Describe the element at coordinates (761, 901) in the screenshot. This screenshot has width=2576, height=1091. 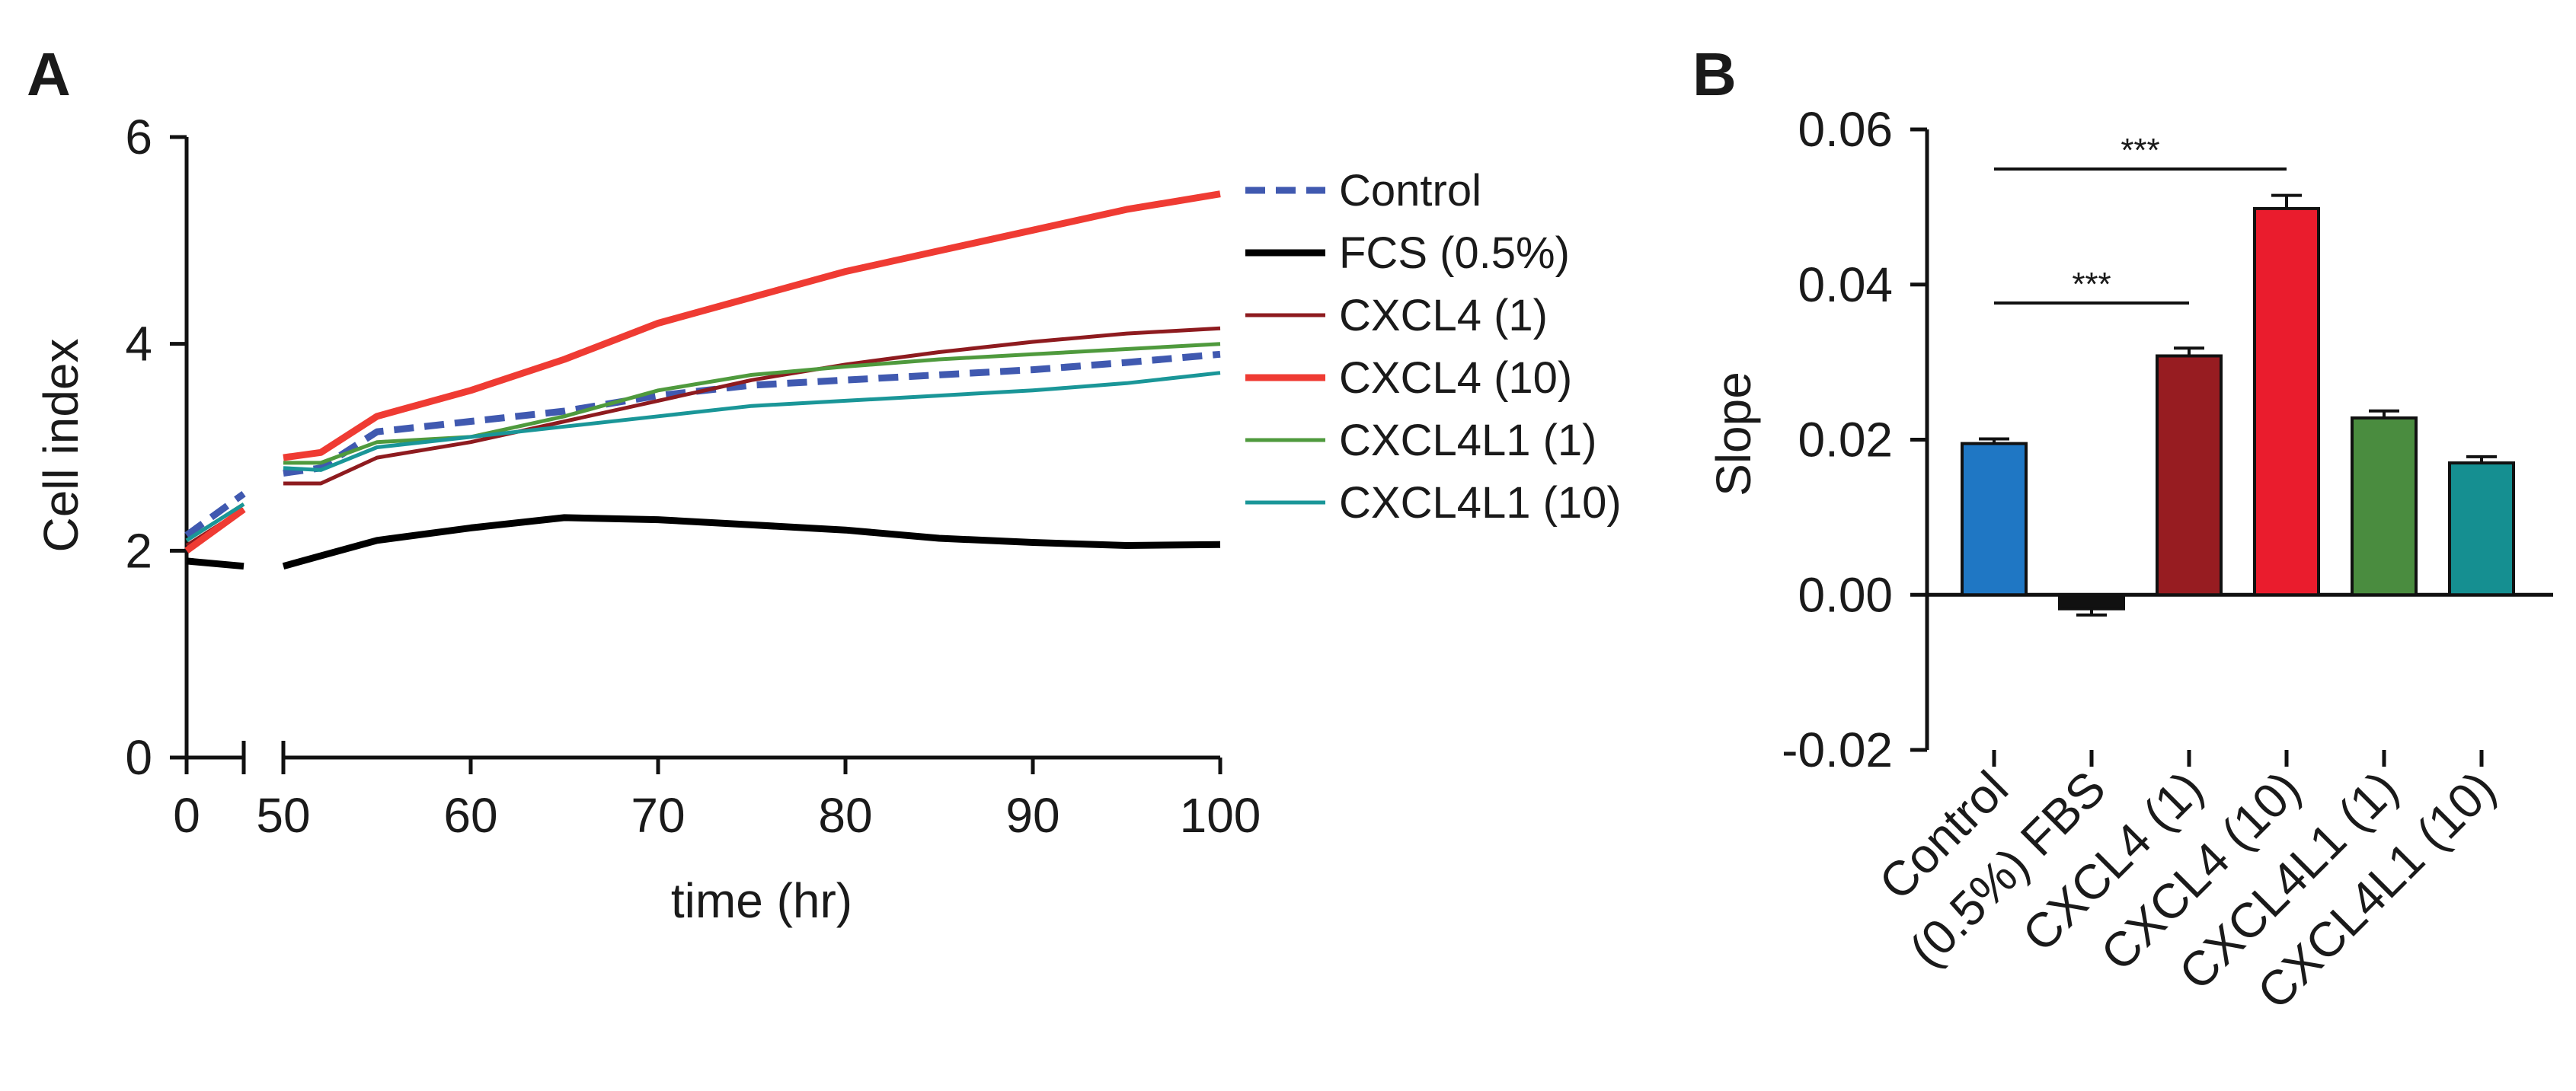
I see `line-chart-x-axis-title: time (hr)` at that location.